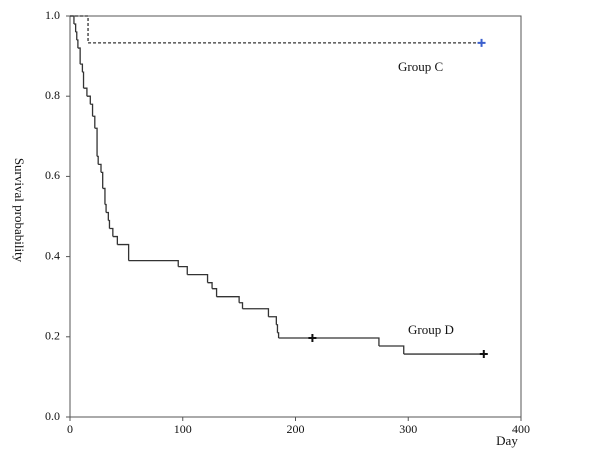  Describe the element at coordinates (408, 429) in the screenshot. I see `x-tick-label: 300` at that location.